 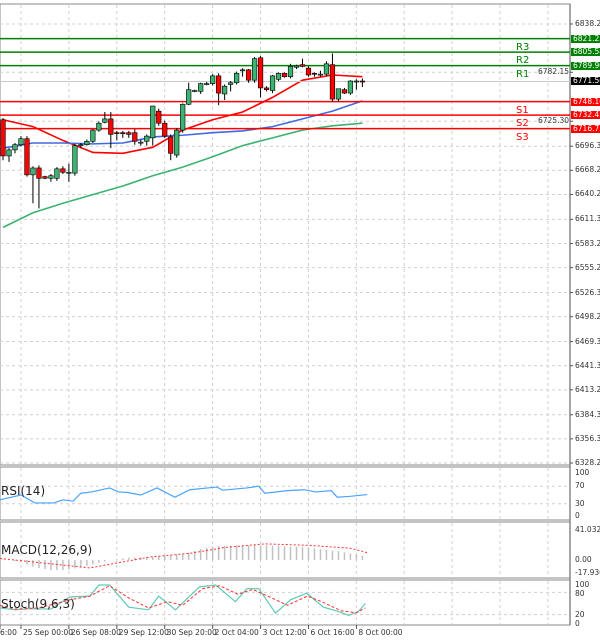 What do you see at coordinates (580, 593) in the screenshot?
I see `stoch-axis-label: 80` at bounding box center [580, 593].